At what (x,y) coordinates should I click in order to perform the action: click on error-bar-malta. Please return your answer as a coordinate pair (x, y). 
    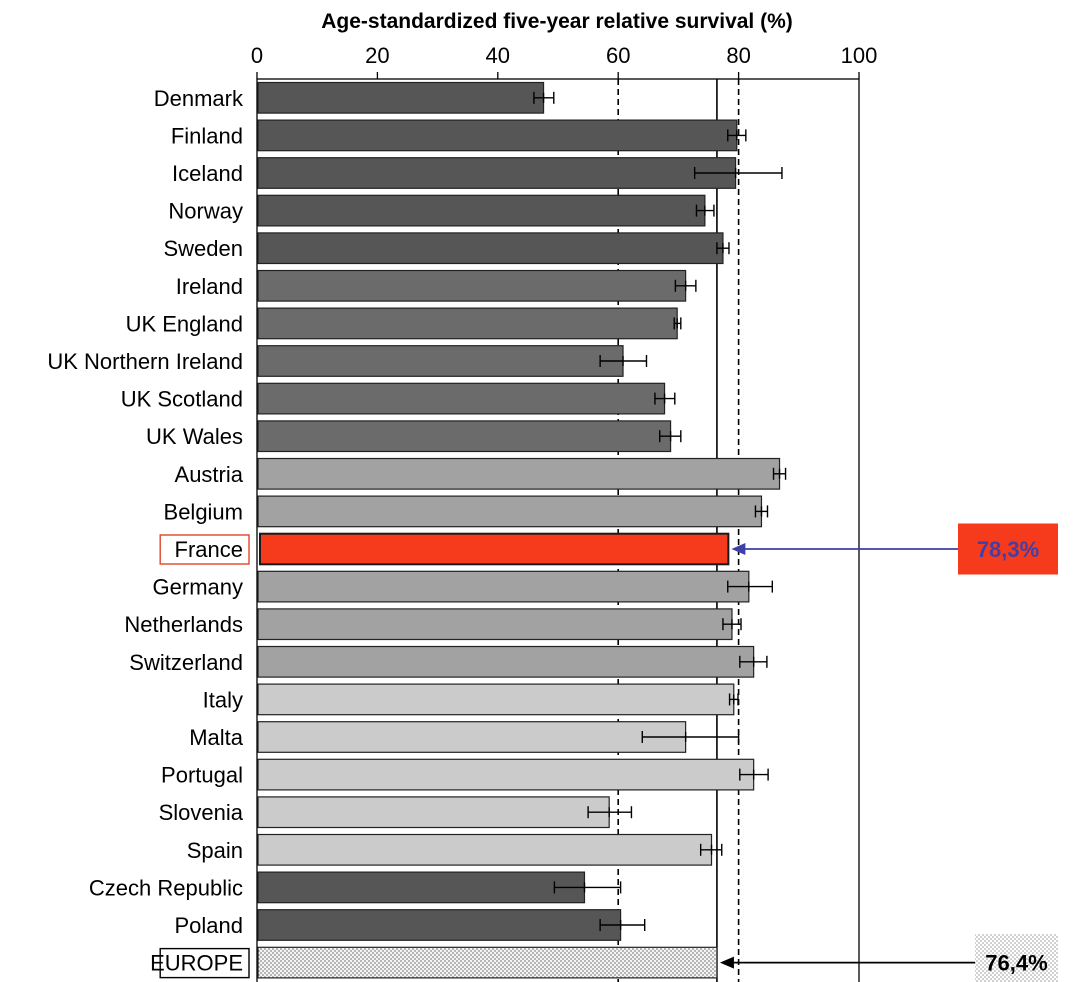
    Looking at the image, I should click on (690, 737).